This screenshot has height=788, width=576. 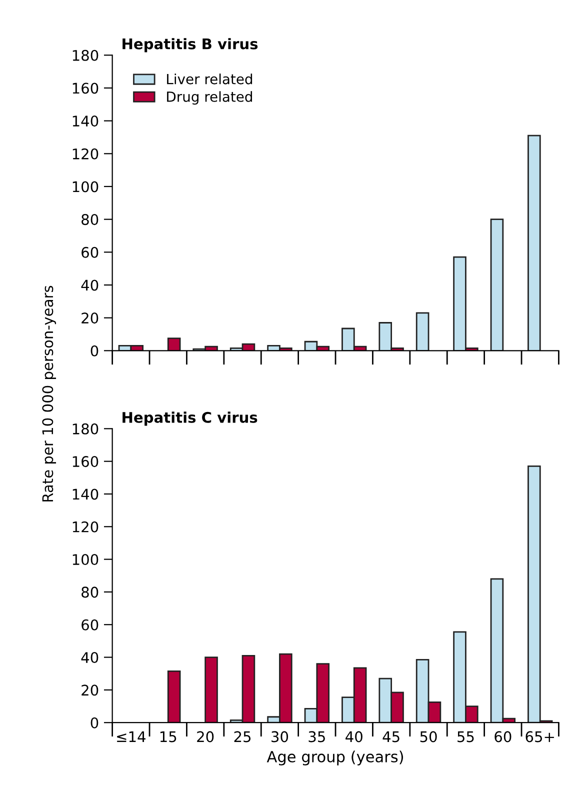 I want to click on chart-title: Hepatitis C virus, so click(x=190, y=419).